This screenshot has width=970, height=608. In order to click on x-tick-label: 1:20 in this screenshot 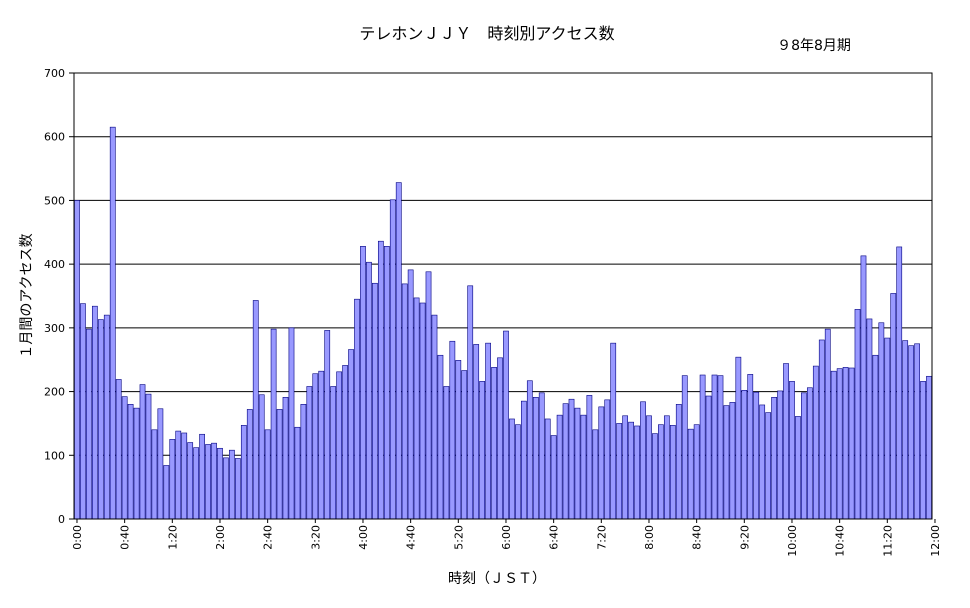, I will do `click(172, 537)`.